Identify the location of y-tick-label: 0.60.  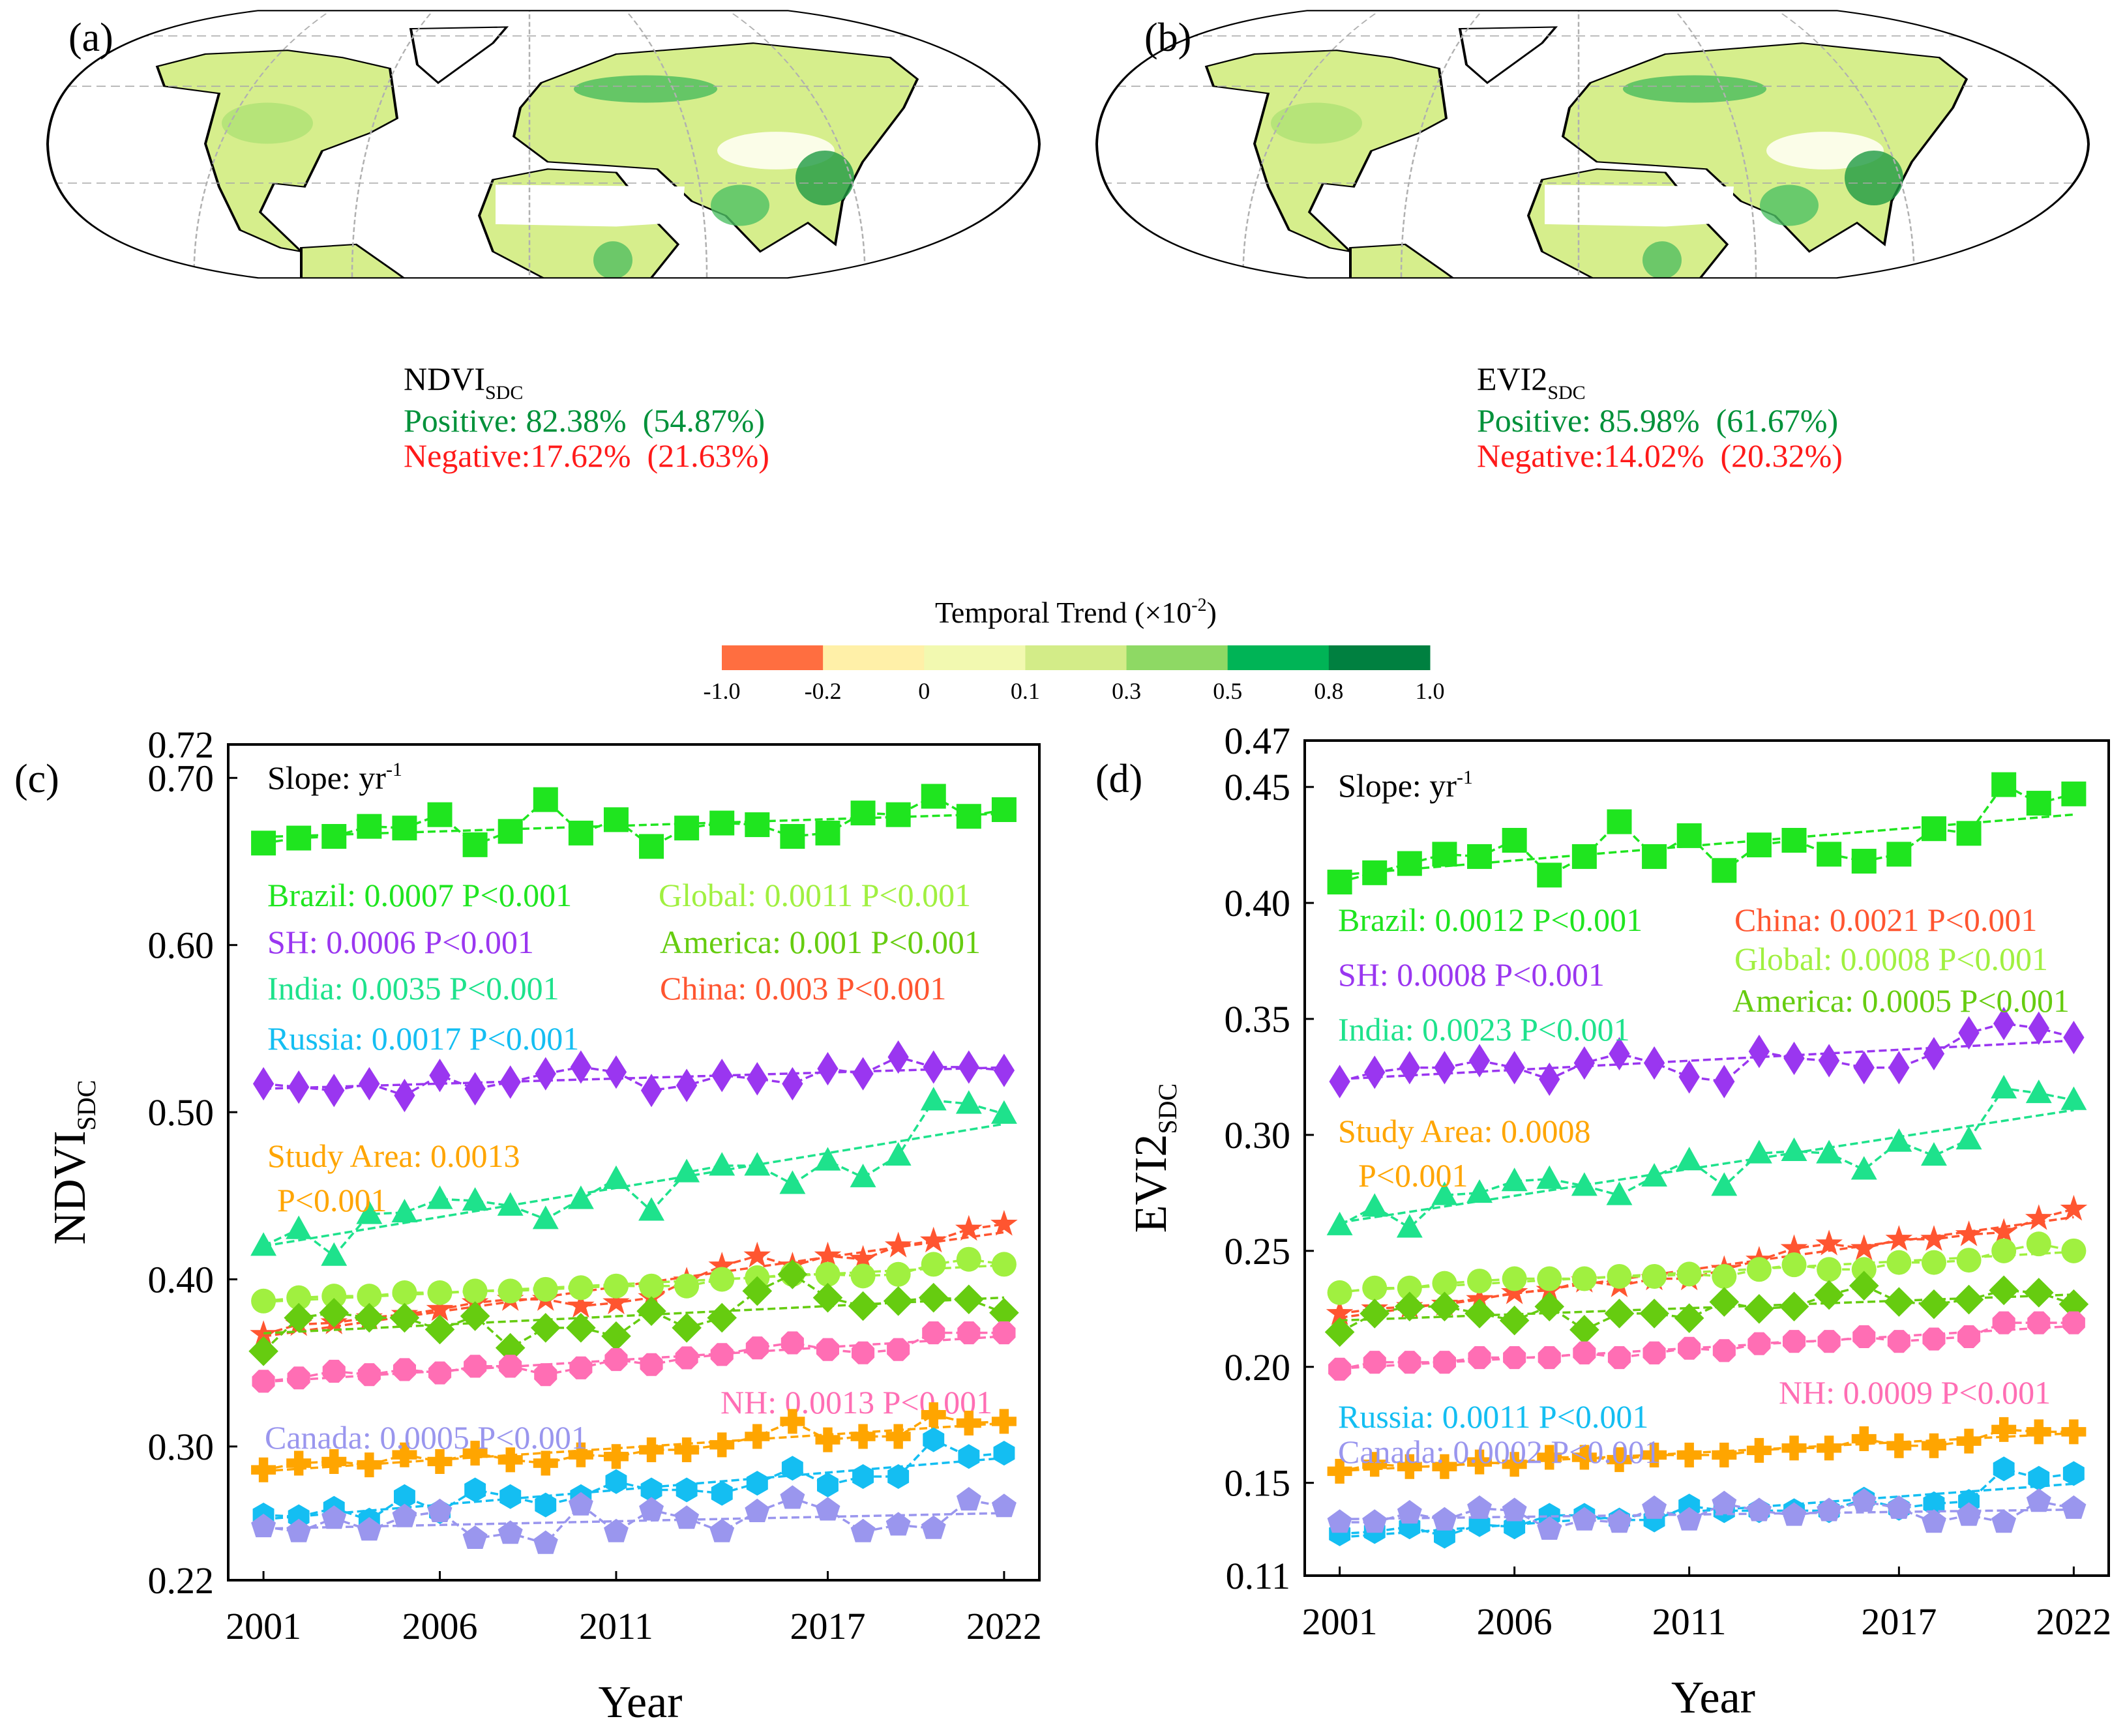
(181, 945).